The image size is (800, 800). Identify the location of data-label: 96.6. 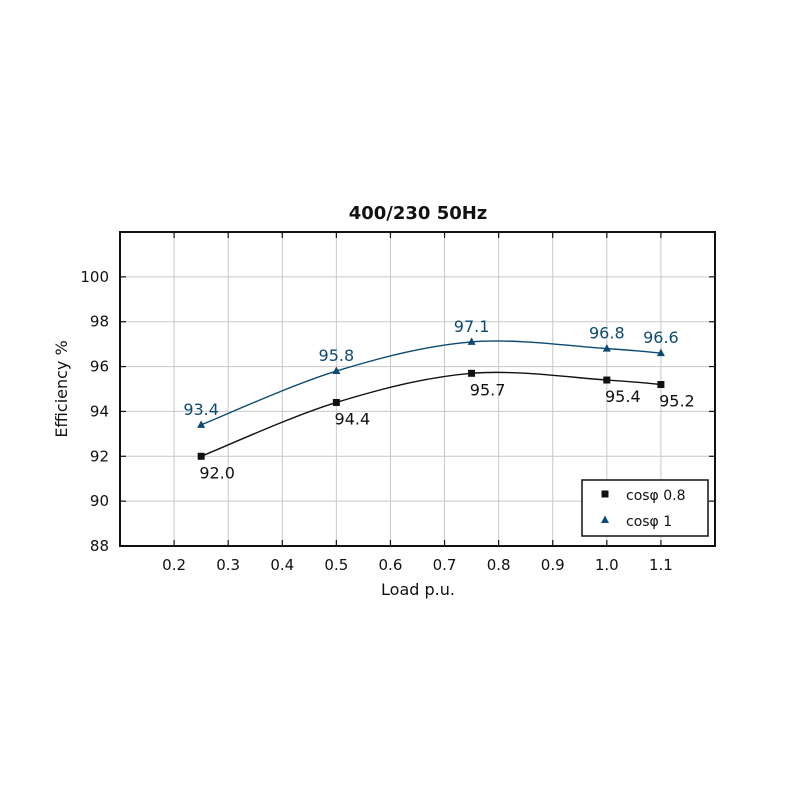
(661, 337).